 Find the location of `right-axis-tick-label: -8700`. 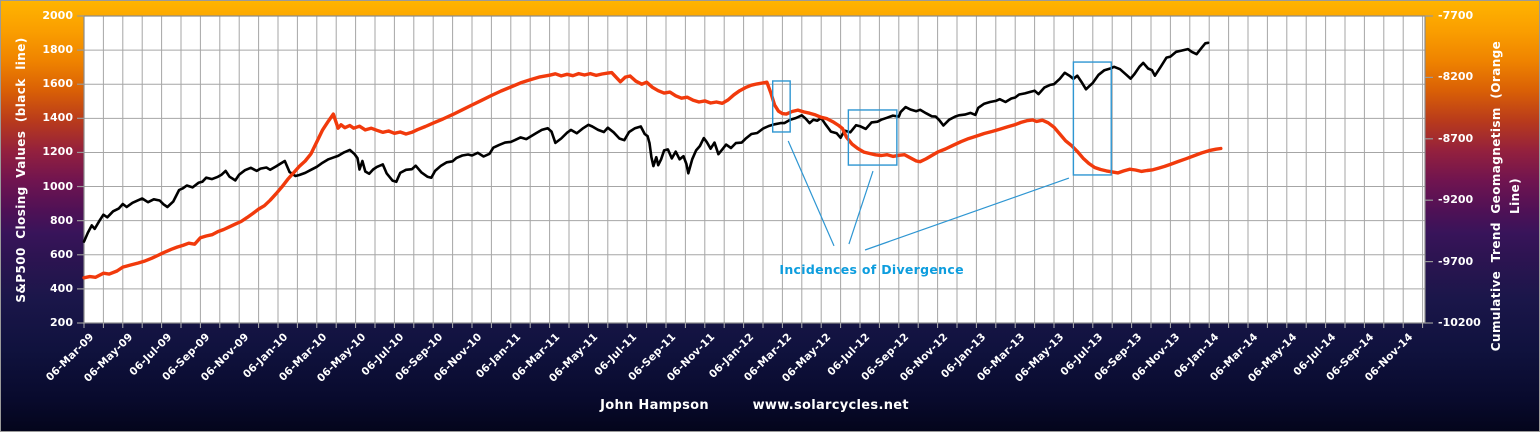

right-axis-tick-label: -8700 is located at coordinates (1456, 138).